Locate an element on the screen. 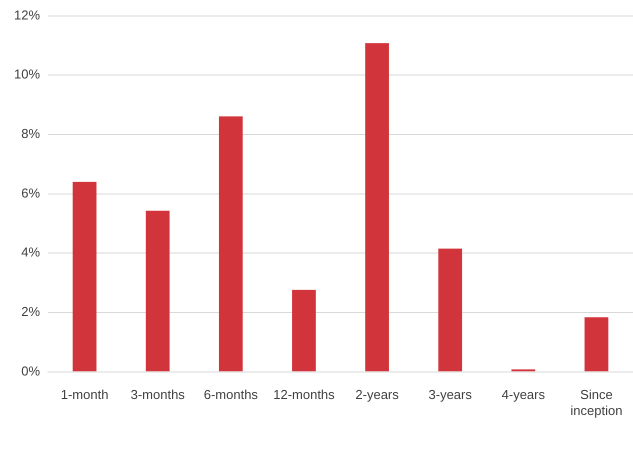  x-tick-label: 12-months is located at coordinates (304, 394).